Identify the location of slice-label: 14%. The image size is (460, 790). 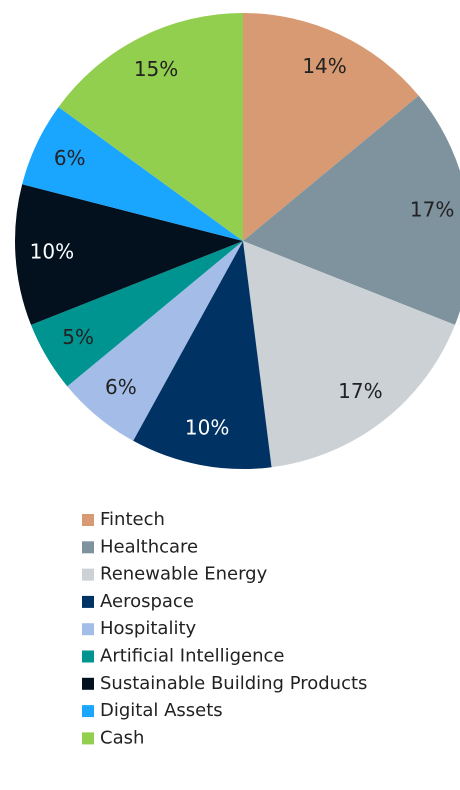
(324, 66).